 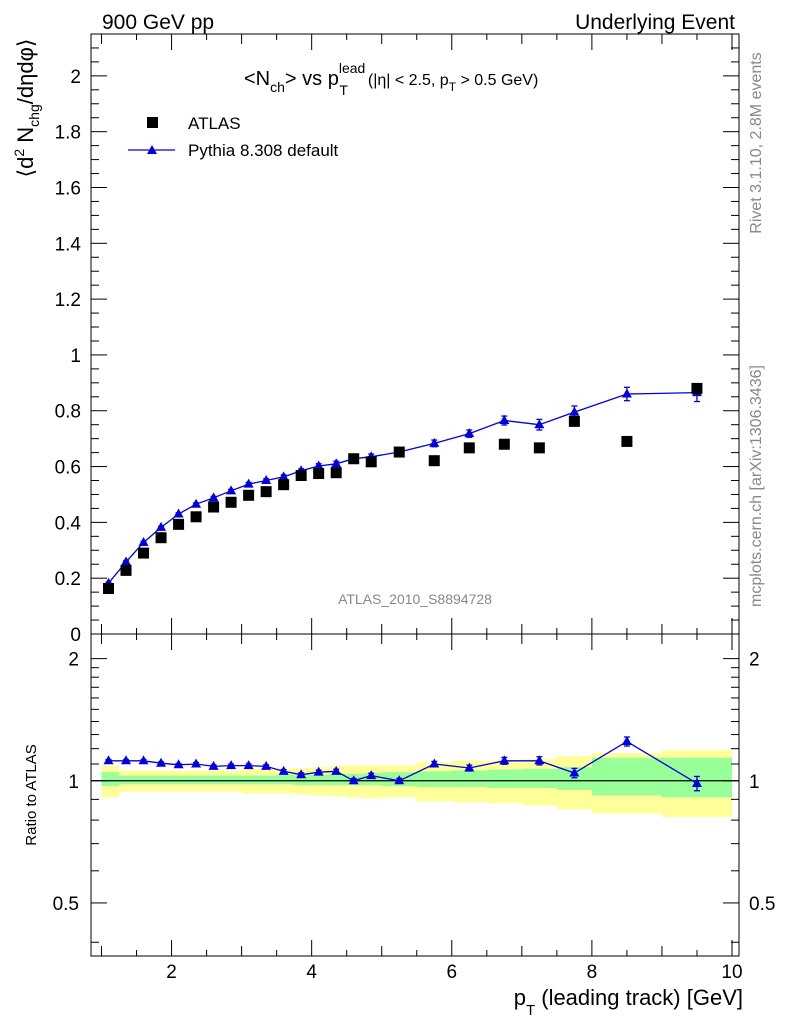 I want to click on main-y-tick-label: 0.8, so click(x=68, y=412).